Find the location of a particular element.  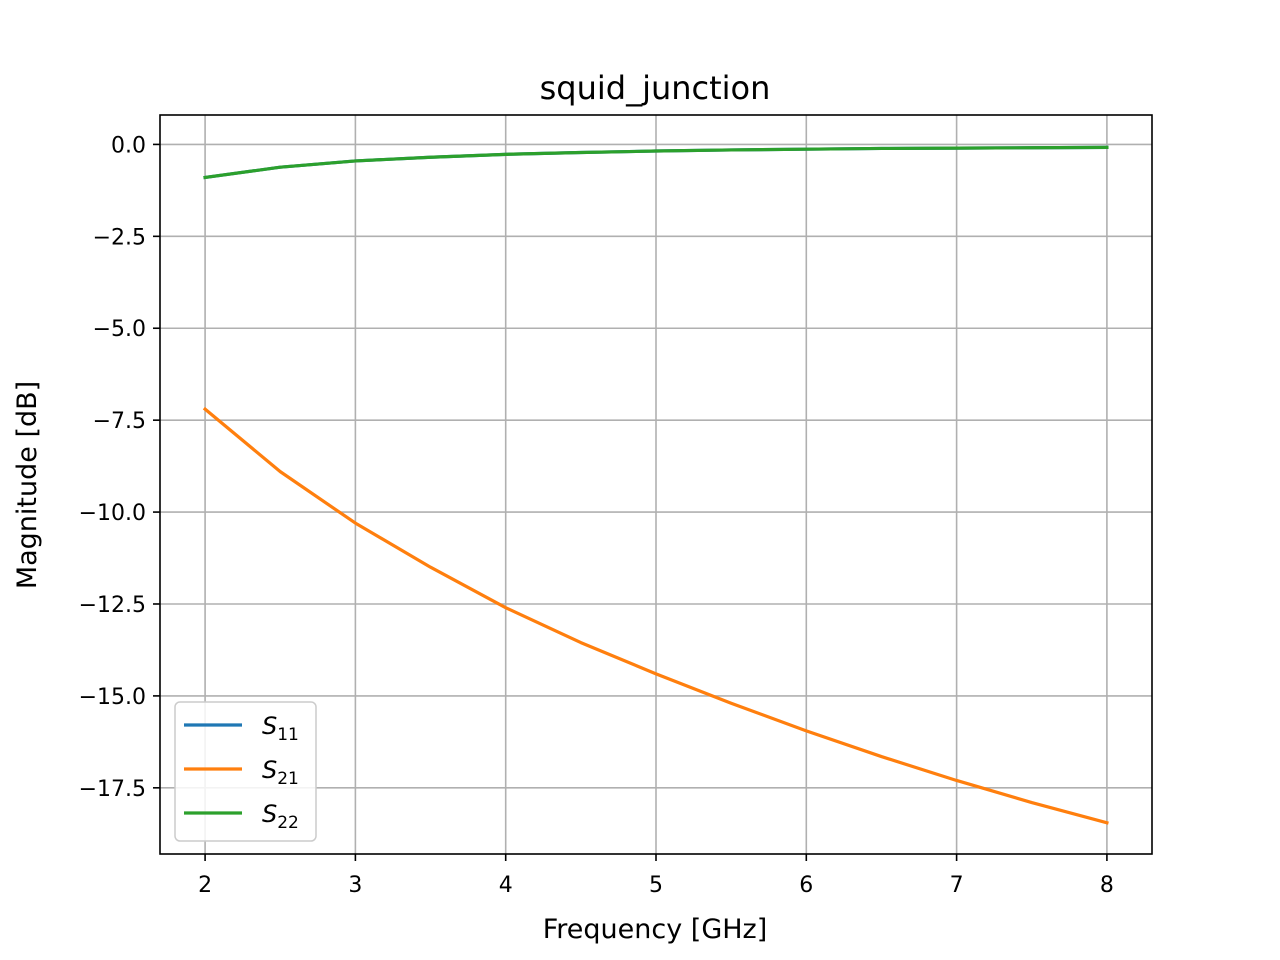

y-tick-label: −7.5 is located at coordinates (119, 421).